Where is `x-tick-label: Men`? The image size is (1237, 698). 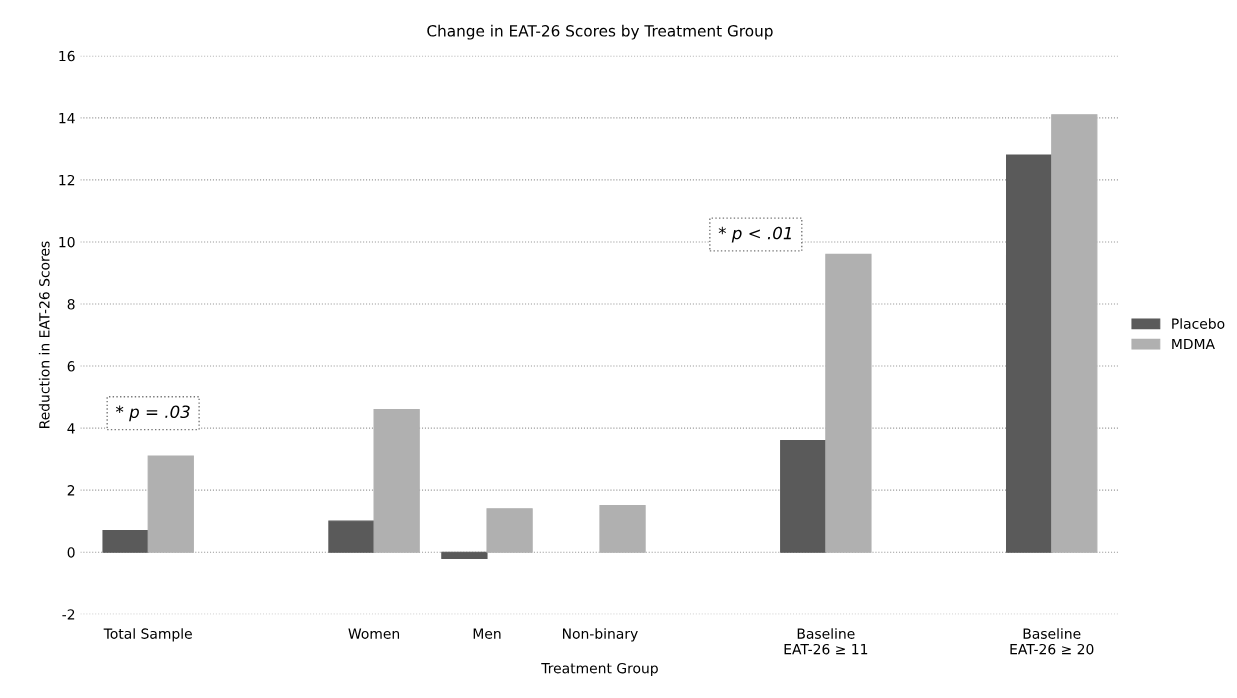
x-tick-label: Men is located at coordinates (487, 633).